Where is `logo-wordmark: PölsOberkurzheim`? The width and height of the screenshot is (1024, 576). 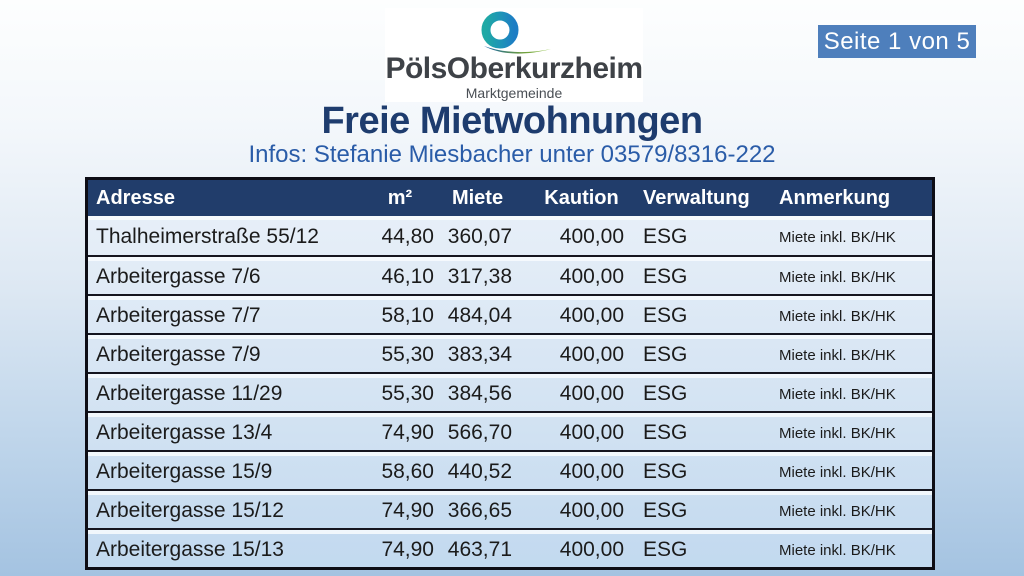
logo-wordmark: PölsOberkurzheim is located at coordinates (514, 68).